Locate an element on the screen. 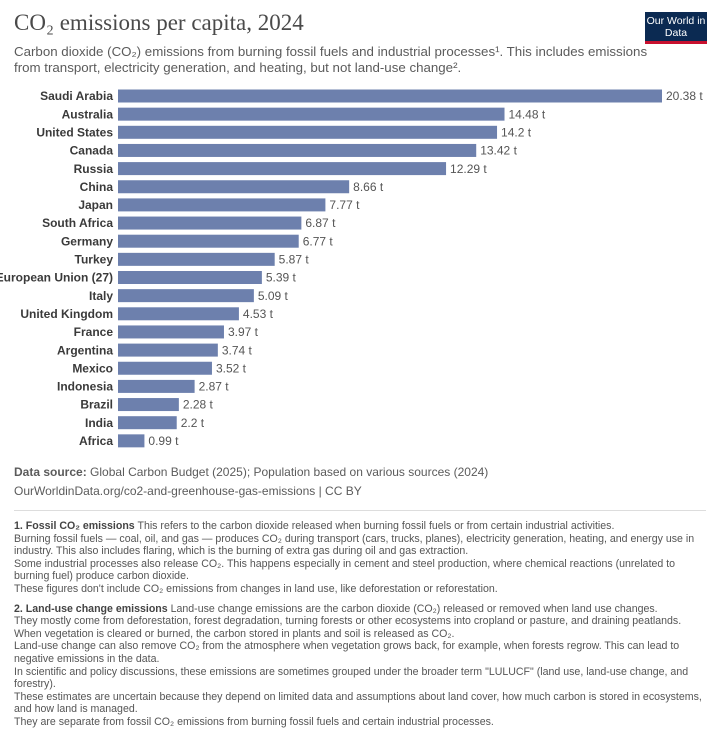 The height and width of the screenshot is (743, 720). note-title: 1. Fossil CO₂ emissions is located at coordinates (74, 526).